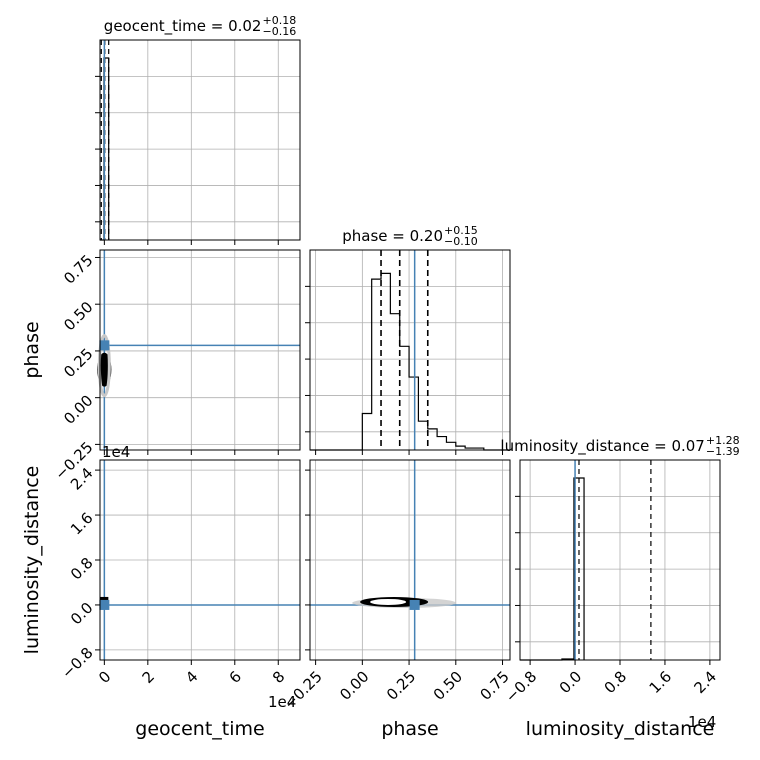 This screenshot has width=760, height=760. I want to click on x-axis-label-phase: phase, so click(409, 729).